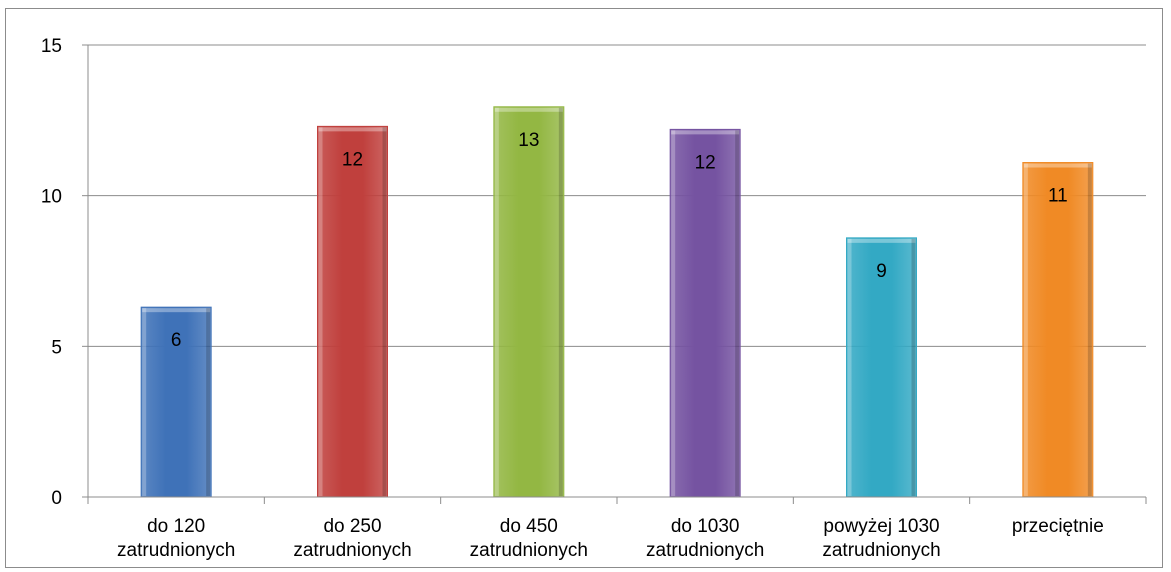  What do you see at coordinates (705, 162) in the screenshot?
I see `data-label-3: 12` at bounding box center [705, 162].